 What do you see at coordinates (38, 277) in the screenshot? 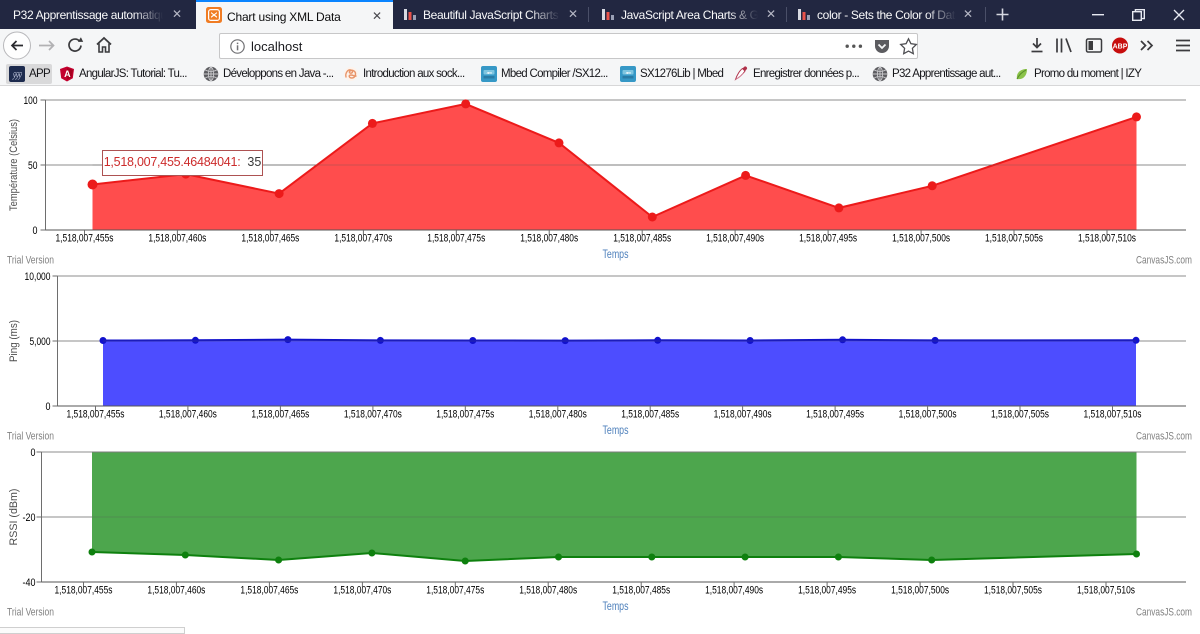
I see `svg-text: 10,000` at bounding box center [38, 277].